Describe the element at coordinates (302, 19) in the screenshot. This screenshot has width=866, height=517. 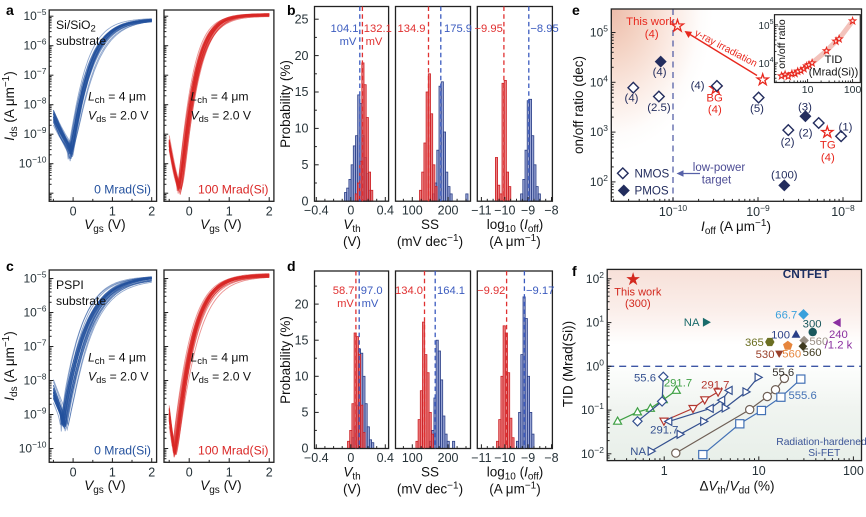
I see `svg-text: 25` at that location.